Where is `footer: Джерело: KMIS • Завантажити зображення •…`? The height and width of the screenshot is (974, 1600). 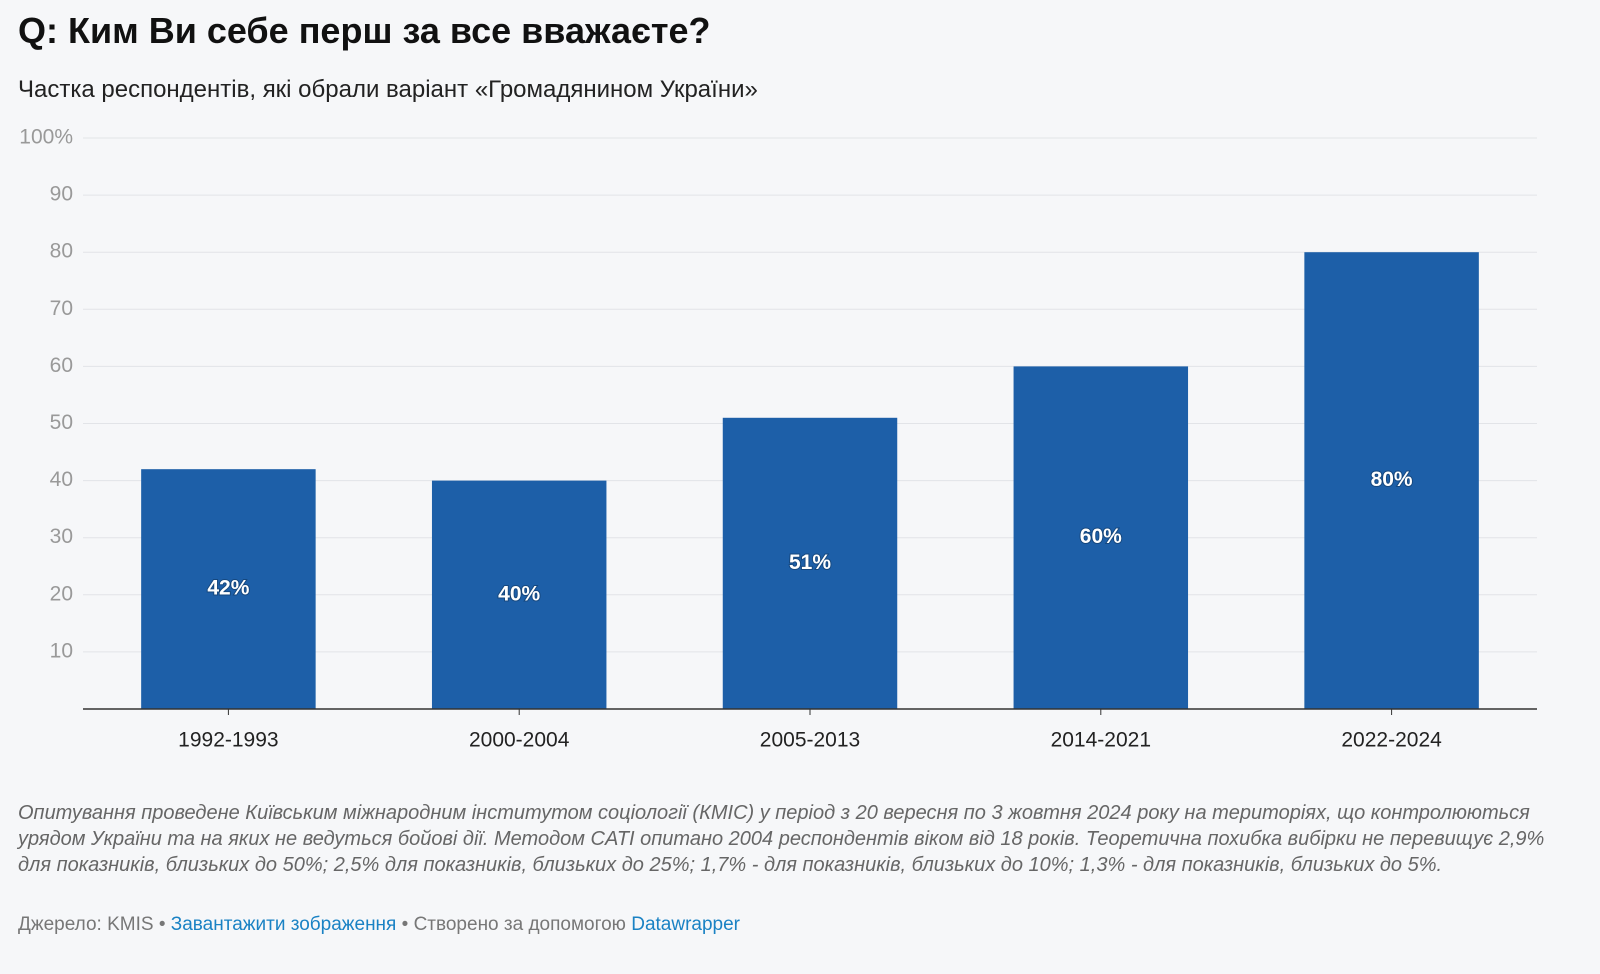
footer: Джерело: KMIS • Завантажити зображення •… is located at coordinates (379, 925).